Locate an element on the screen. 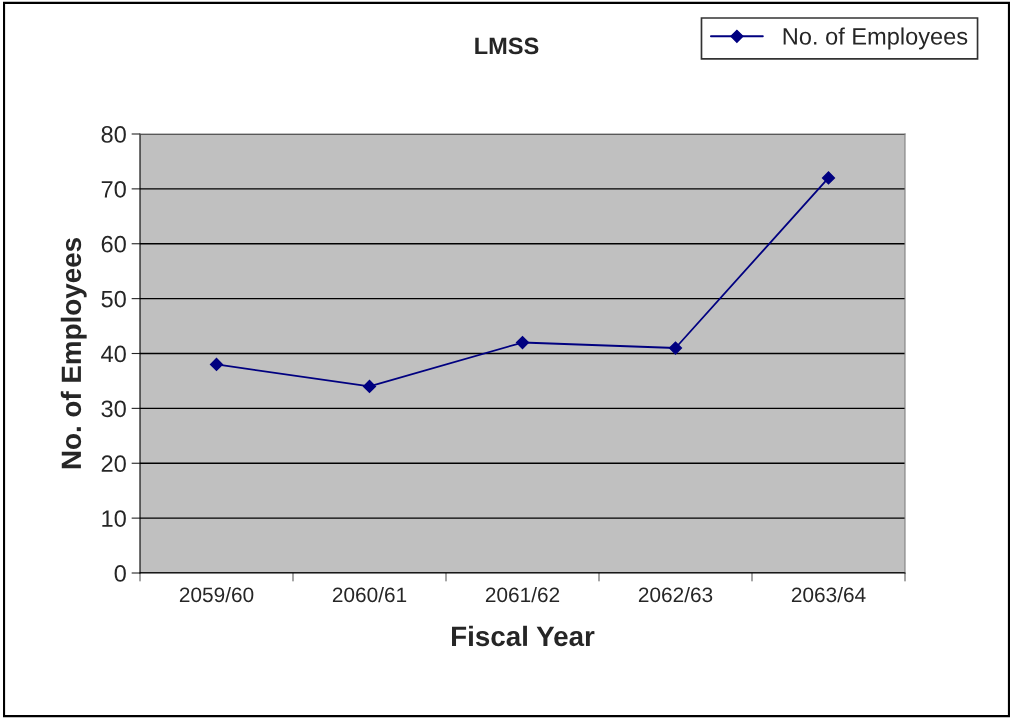 The height and width of the screenshot is (719, 1013). x-tick-label: 2061/62 is located at coordinates (522, 594).